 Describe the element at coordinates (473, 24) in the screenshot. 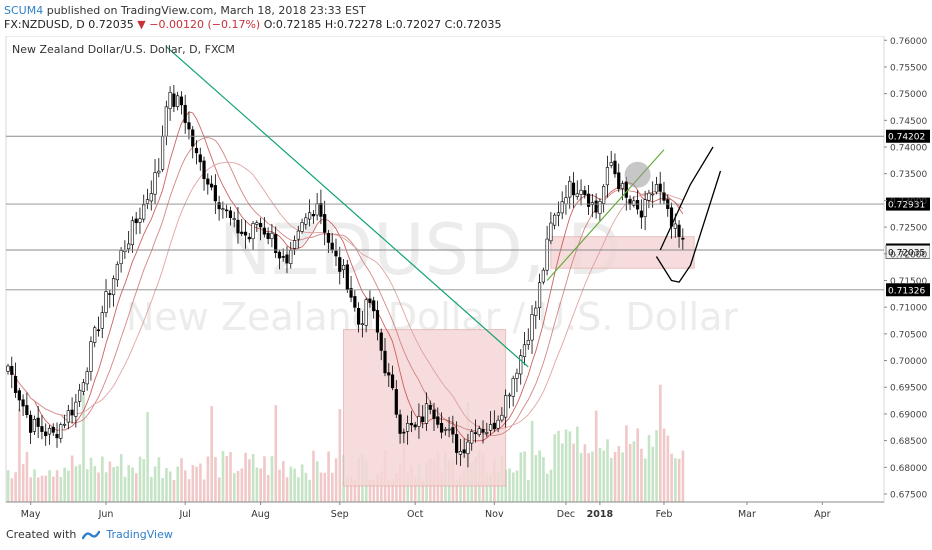

I see `close-value: C:0.72035` at that location.